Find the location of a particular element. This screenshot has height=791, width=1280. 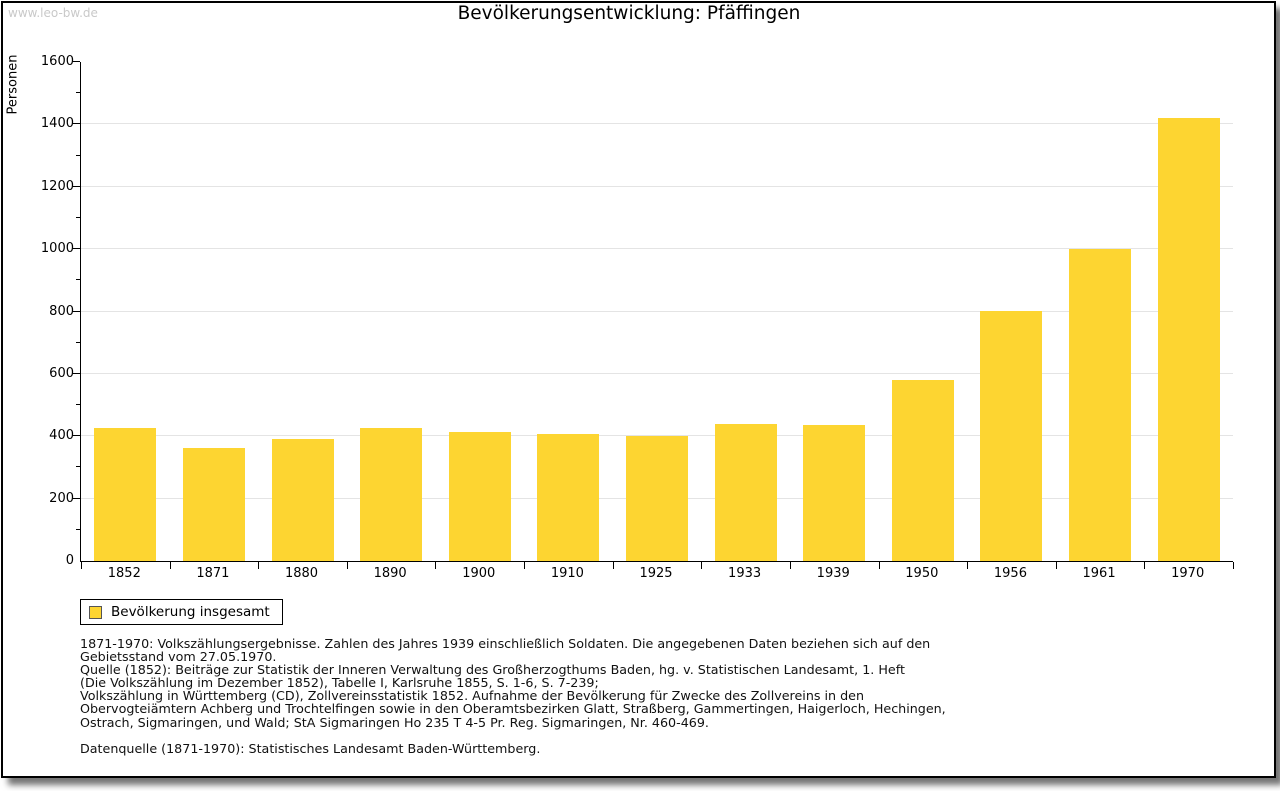

chart-title: Bevölkerungsentwicklung: Pfäffingen is located at coordinates (629, 13).